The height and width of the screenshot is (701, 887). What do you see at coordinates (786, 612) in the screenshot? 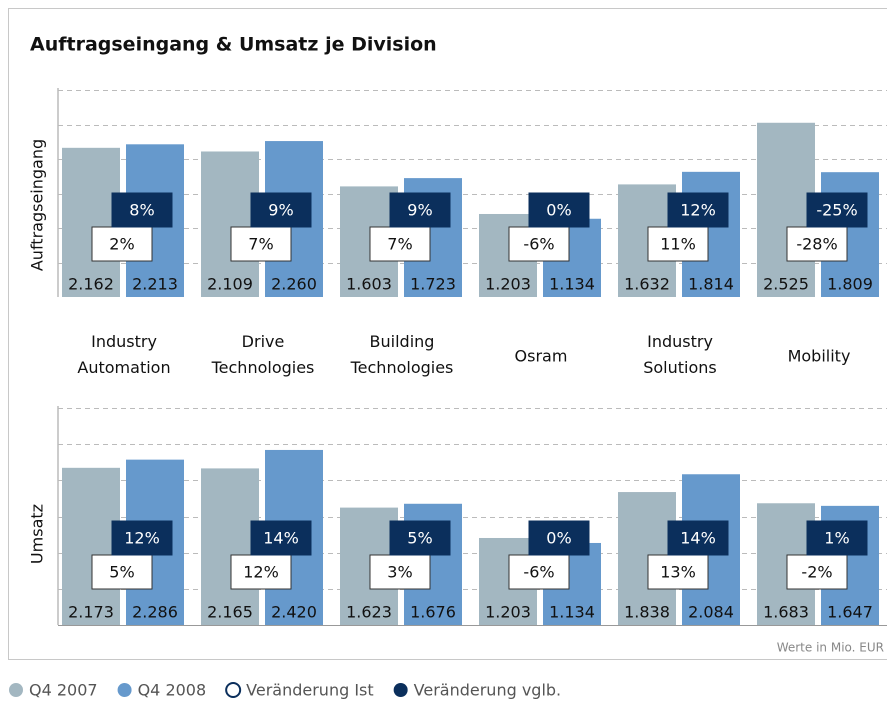
I see `value-label: 1.683` at bounding box center [786, 612].